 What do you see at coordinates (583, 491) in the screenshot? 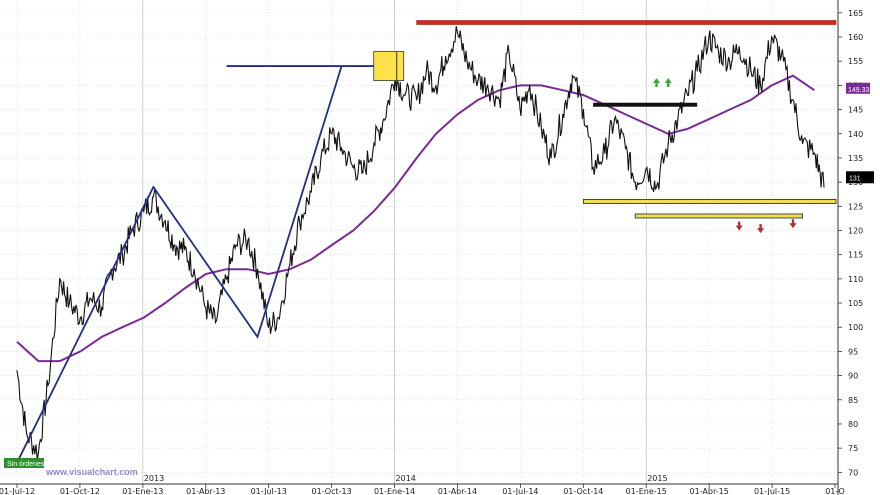
I see `x-tick-label: 01-Oct-14` at bounding box center [583, 491].